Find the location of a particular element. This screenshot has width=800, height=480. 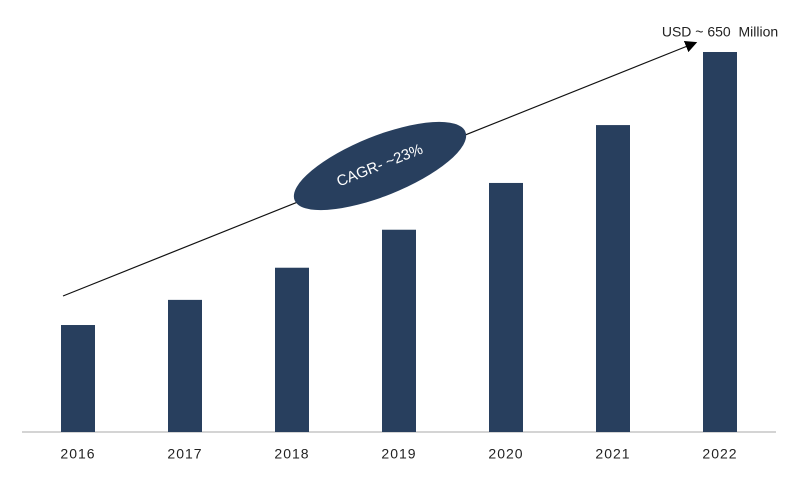

cagr-ellipse is located at coordinates (380, 166).